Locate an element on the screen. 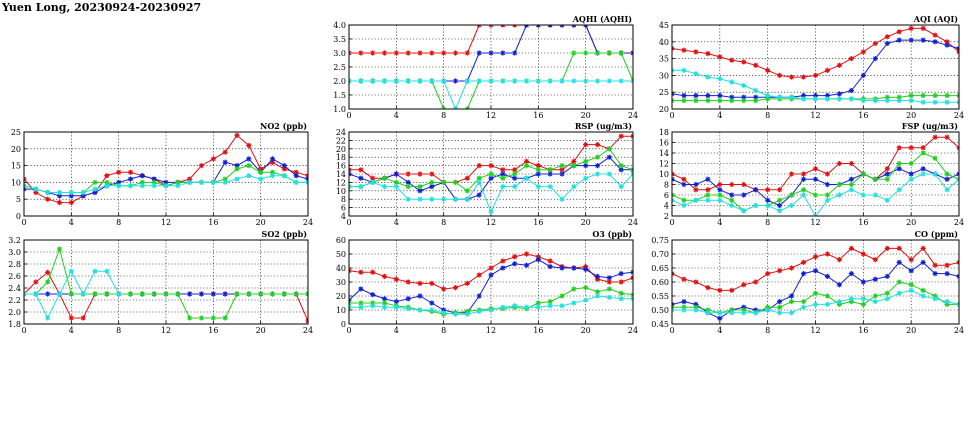  y-tick-label: 6 is located at coordinates (343, 208).